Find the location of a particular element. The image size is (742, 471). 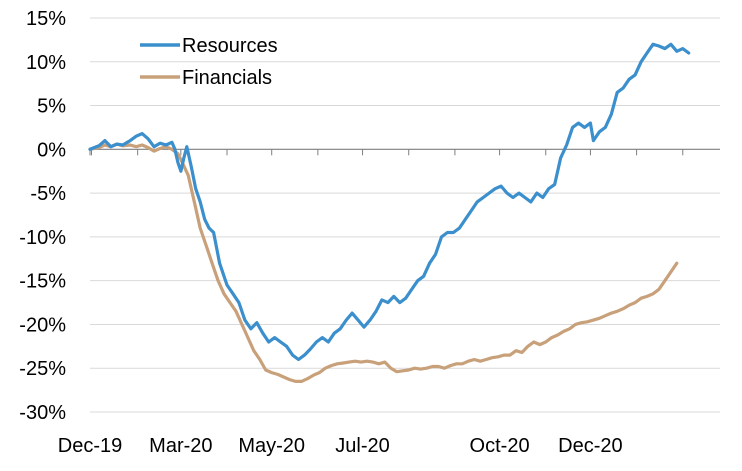

y-tick-label: 0% is located at coordinates (51, 150).